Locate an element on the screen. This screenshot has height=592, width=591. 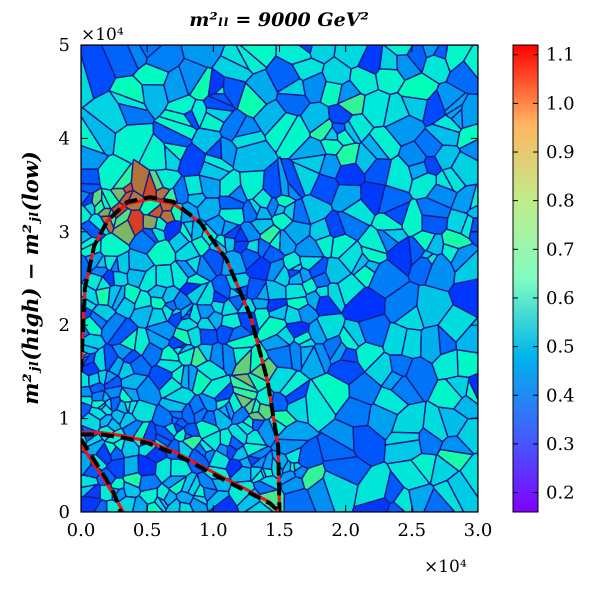
y-axis-multiplier: ×10⁴ is located at coordinates (102, 35).